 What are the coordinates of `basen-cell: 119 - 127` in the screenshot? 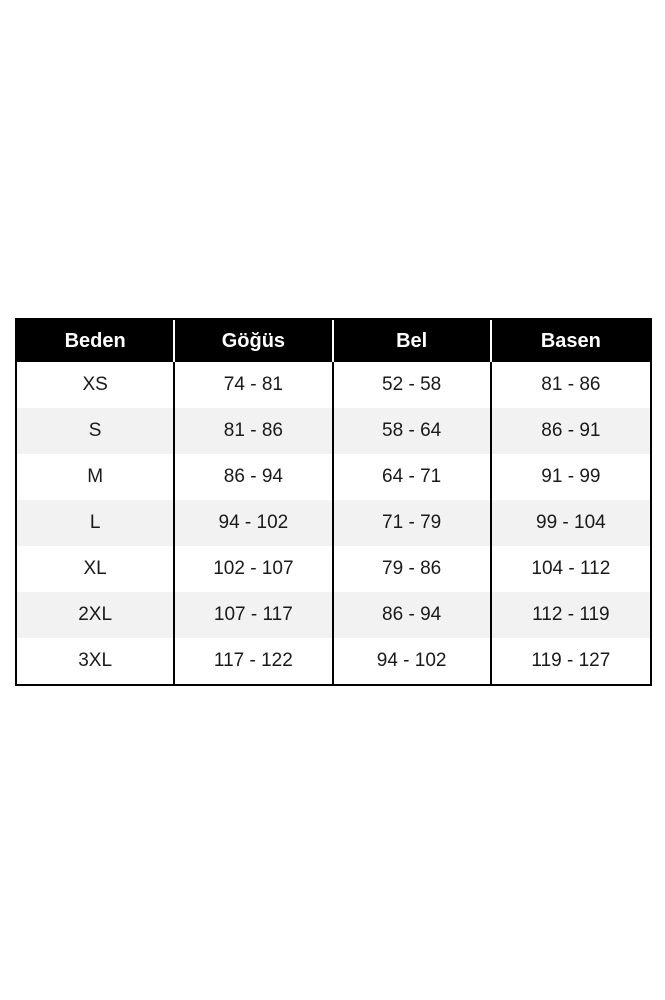 It's located at (570, 661).